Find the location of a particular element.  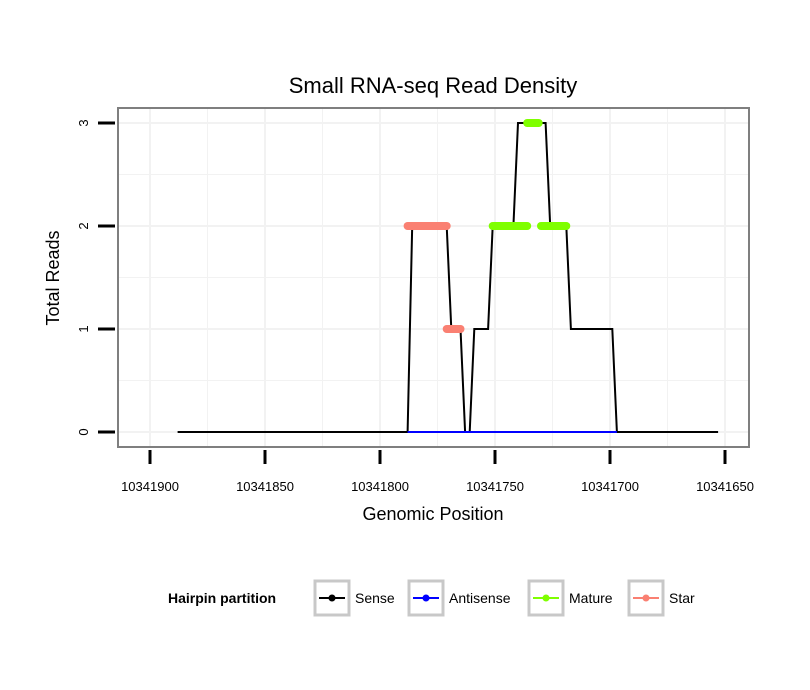

x-tick-label: 10341650 is located at coordinates (725, 486).